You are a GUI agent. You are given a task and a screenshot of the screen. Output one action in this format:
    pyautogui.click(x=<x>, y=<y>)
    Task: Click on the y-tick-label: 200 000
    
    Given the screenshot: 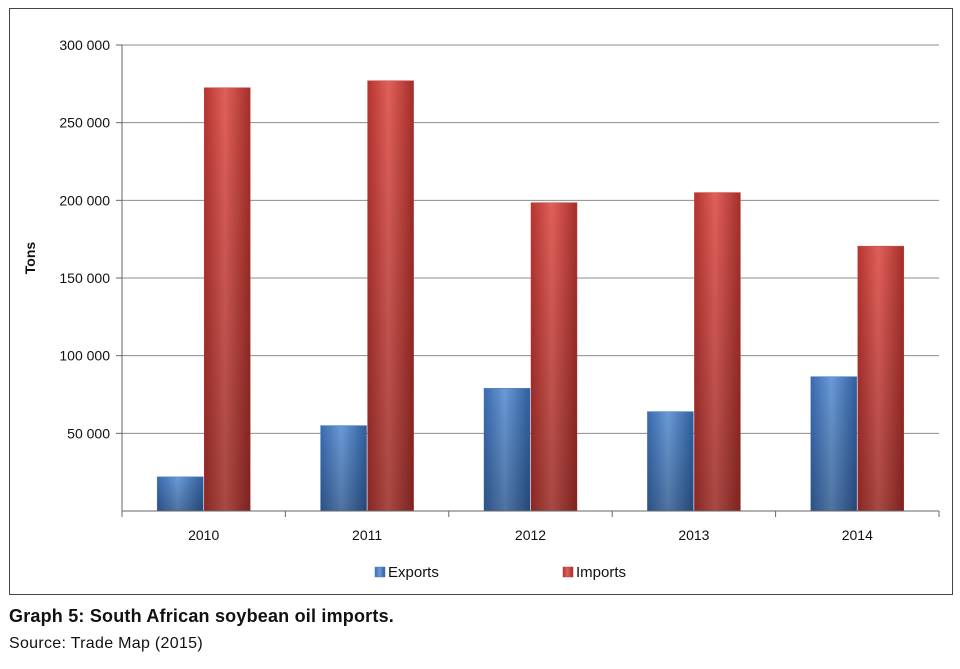 What is the action you would take?
    pyautogui.click(x=84, y=200)
    